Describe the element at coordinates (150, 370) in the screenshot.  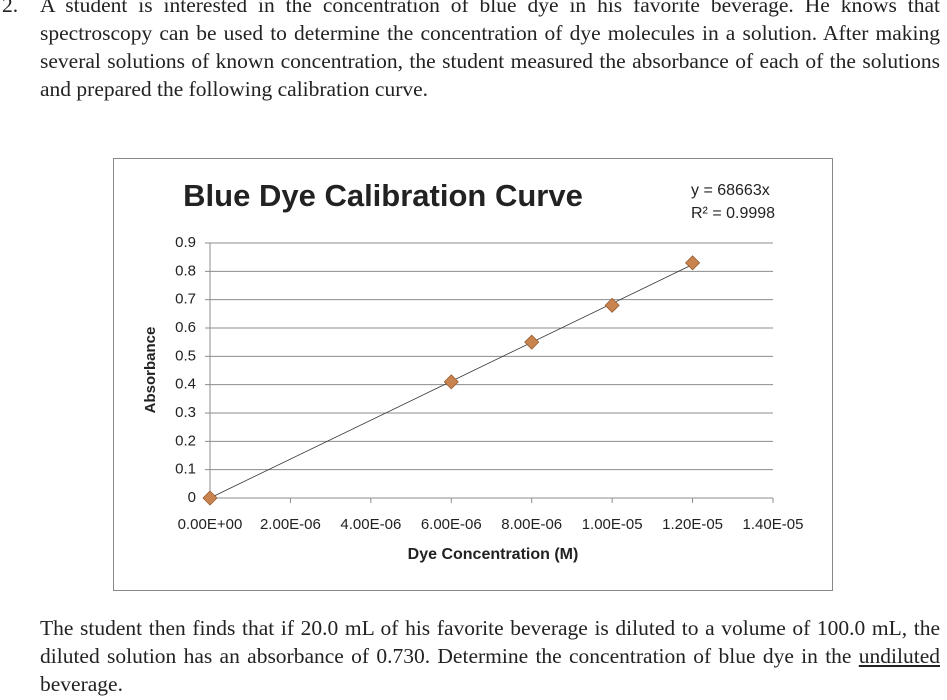
I see `y-axis-label: Absorbance` at that location.